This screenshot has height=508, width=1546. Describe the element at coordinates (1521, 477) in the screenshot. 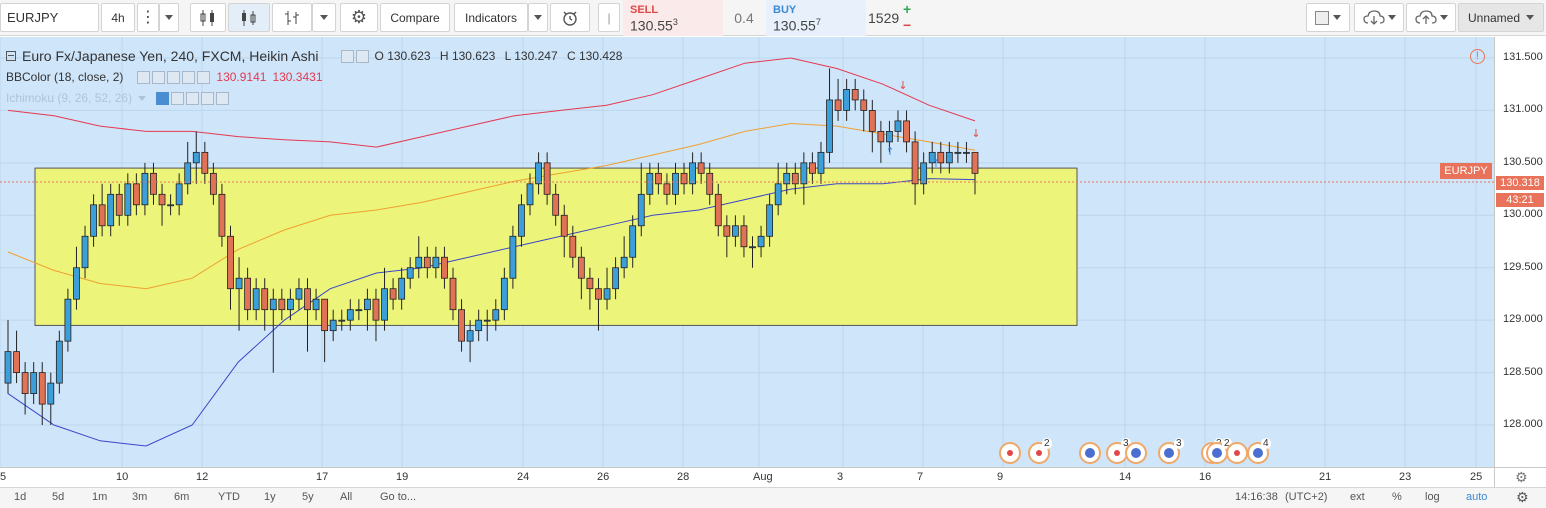

I see `settings-gear-icon: ⚙` at that location.